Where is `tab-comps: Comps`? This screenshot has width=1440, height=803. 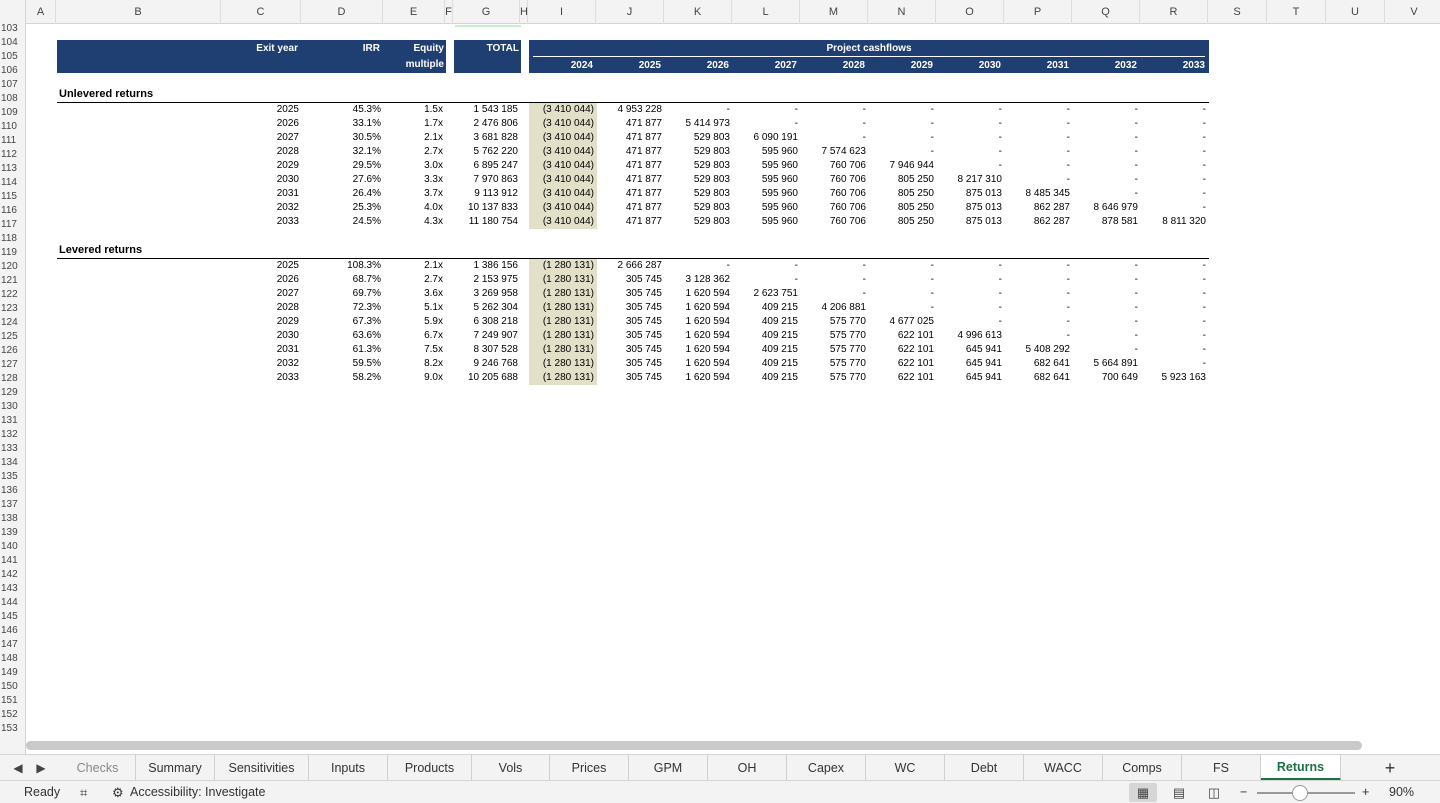 tab-comps: Comps is located at coordinates (1142, 768).